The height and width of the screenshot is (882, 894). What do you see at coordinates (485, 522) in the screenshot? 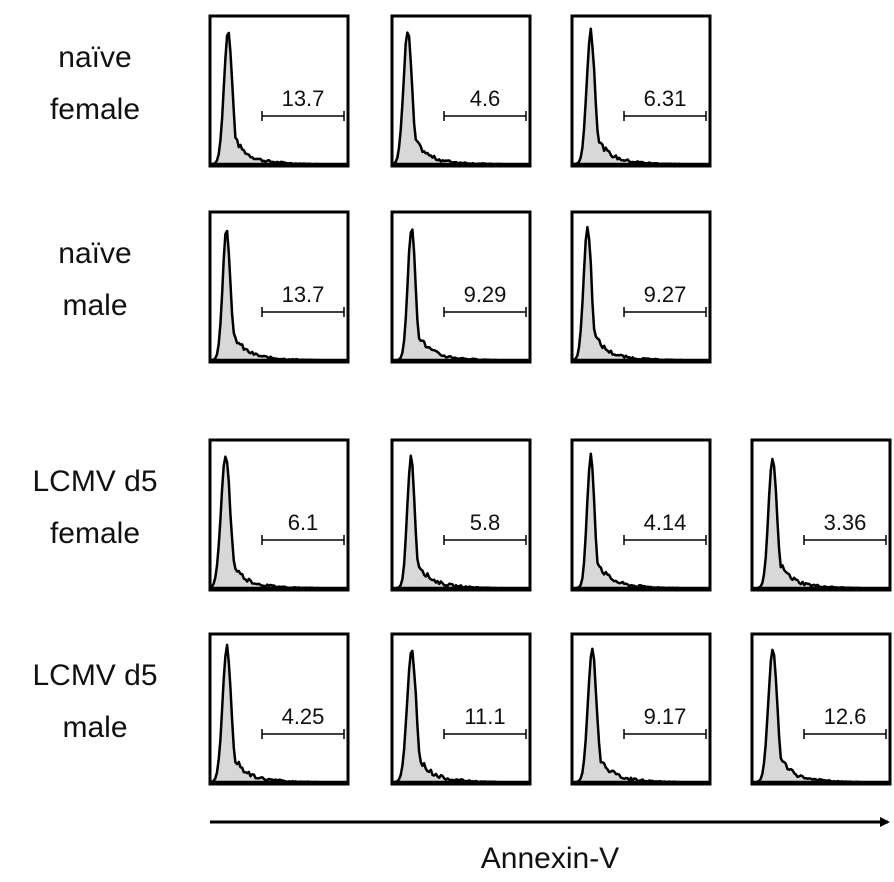
I see `gate-label: 5.8` at bounding box center [485, 522].